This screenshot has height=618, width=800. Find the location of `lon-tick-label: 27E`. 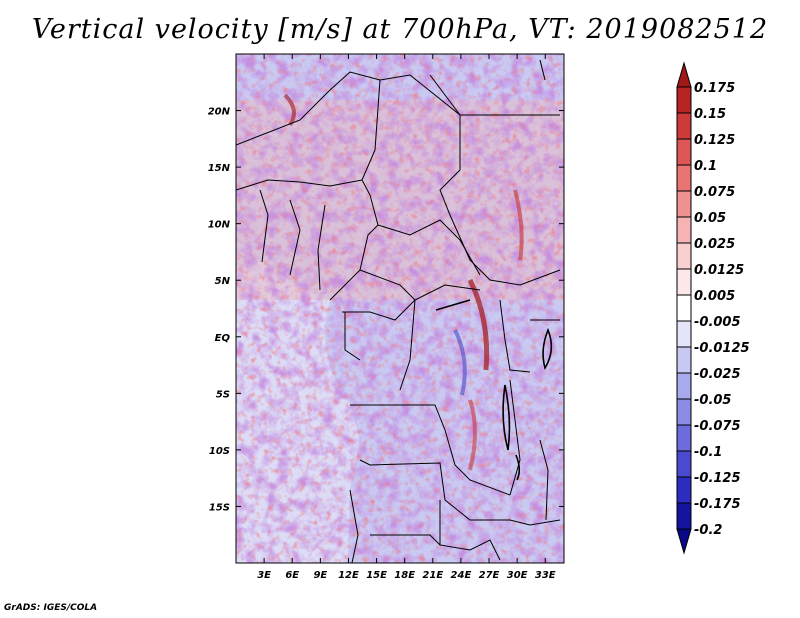

lon-tick-label: 27E is located at coordinates (489, 575).